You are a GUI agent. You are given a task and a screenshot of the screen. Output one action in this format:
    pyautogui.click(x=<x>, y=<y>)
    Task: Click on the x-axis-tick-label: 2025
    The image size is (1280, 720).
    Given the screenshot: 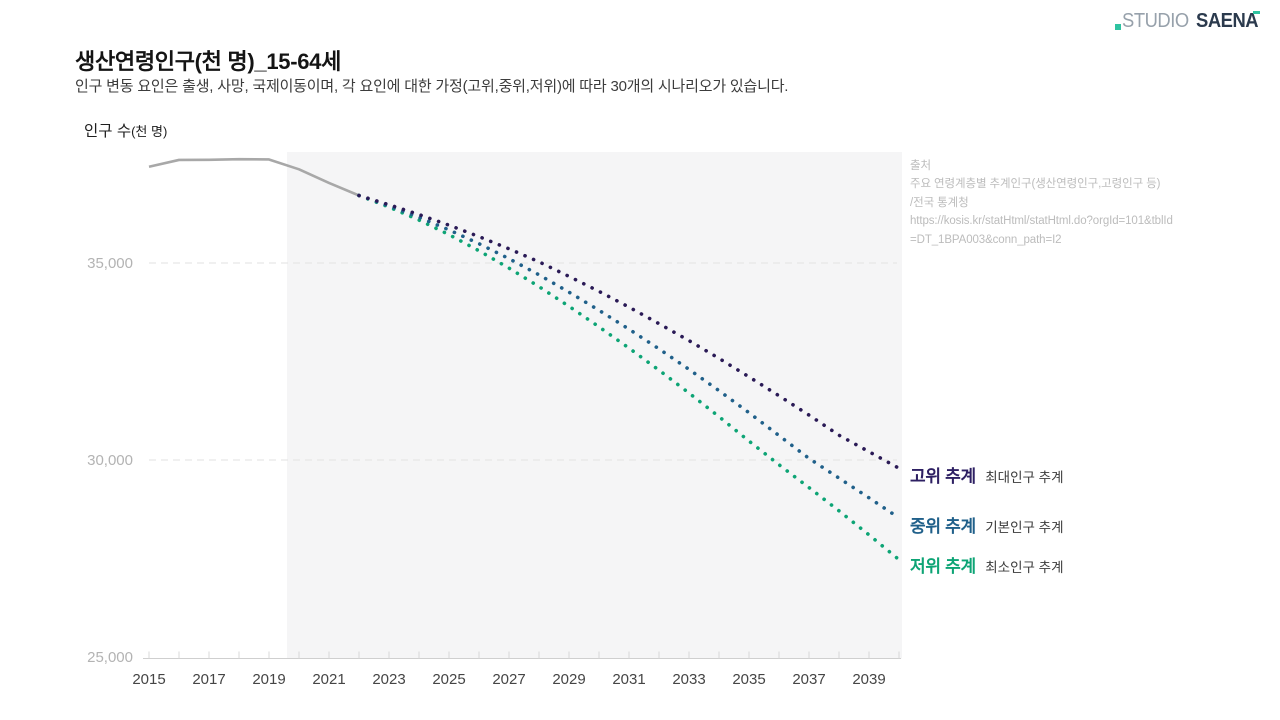 What is the action you would take?
    pyautogui.click(x=448, y=679)
    